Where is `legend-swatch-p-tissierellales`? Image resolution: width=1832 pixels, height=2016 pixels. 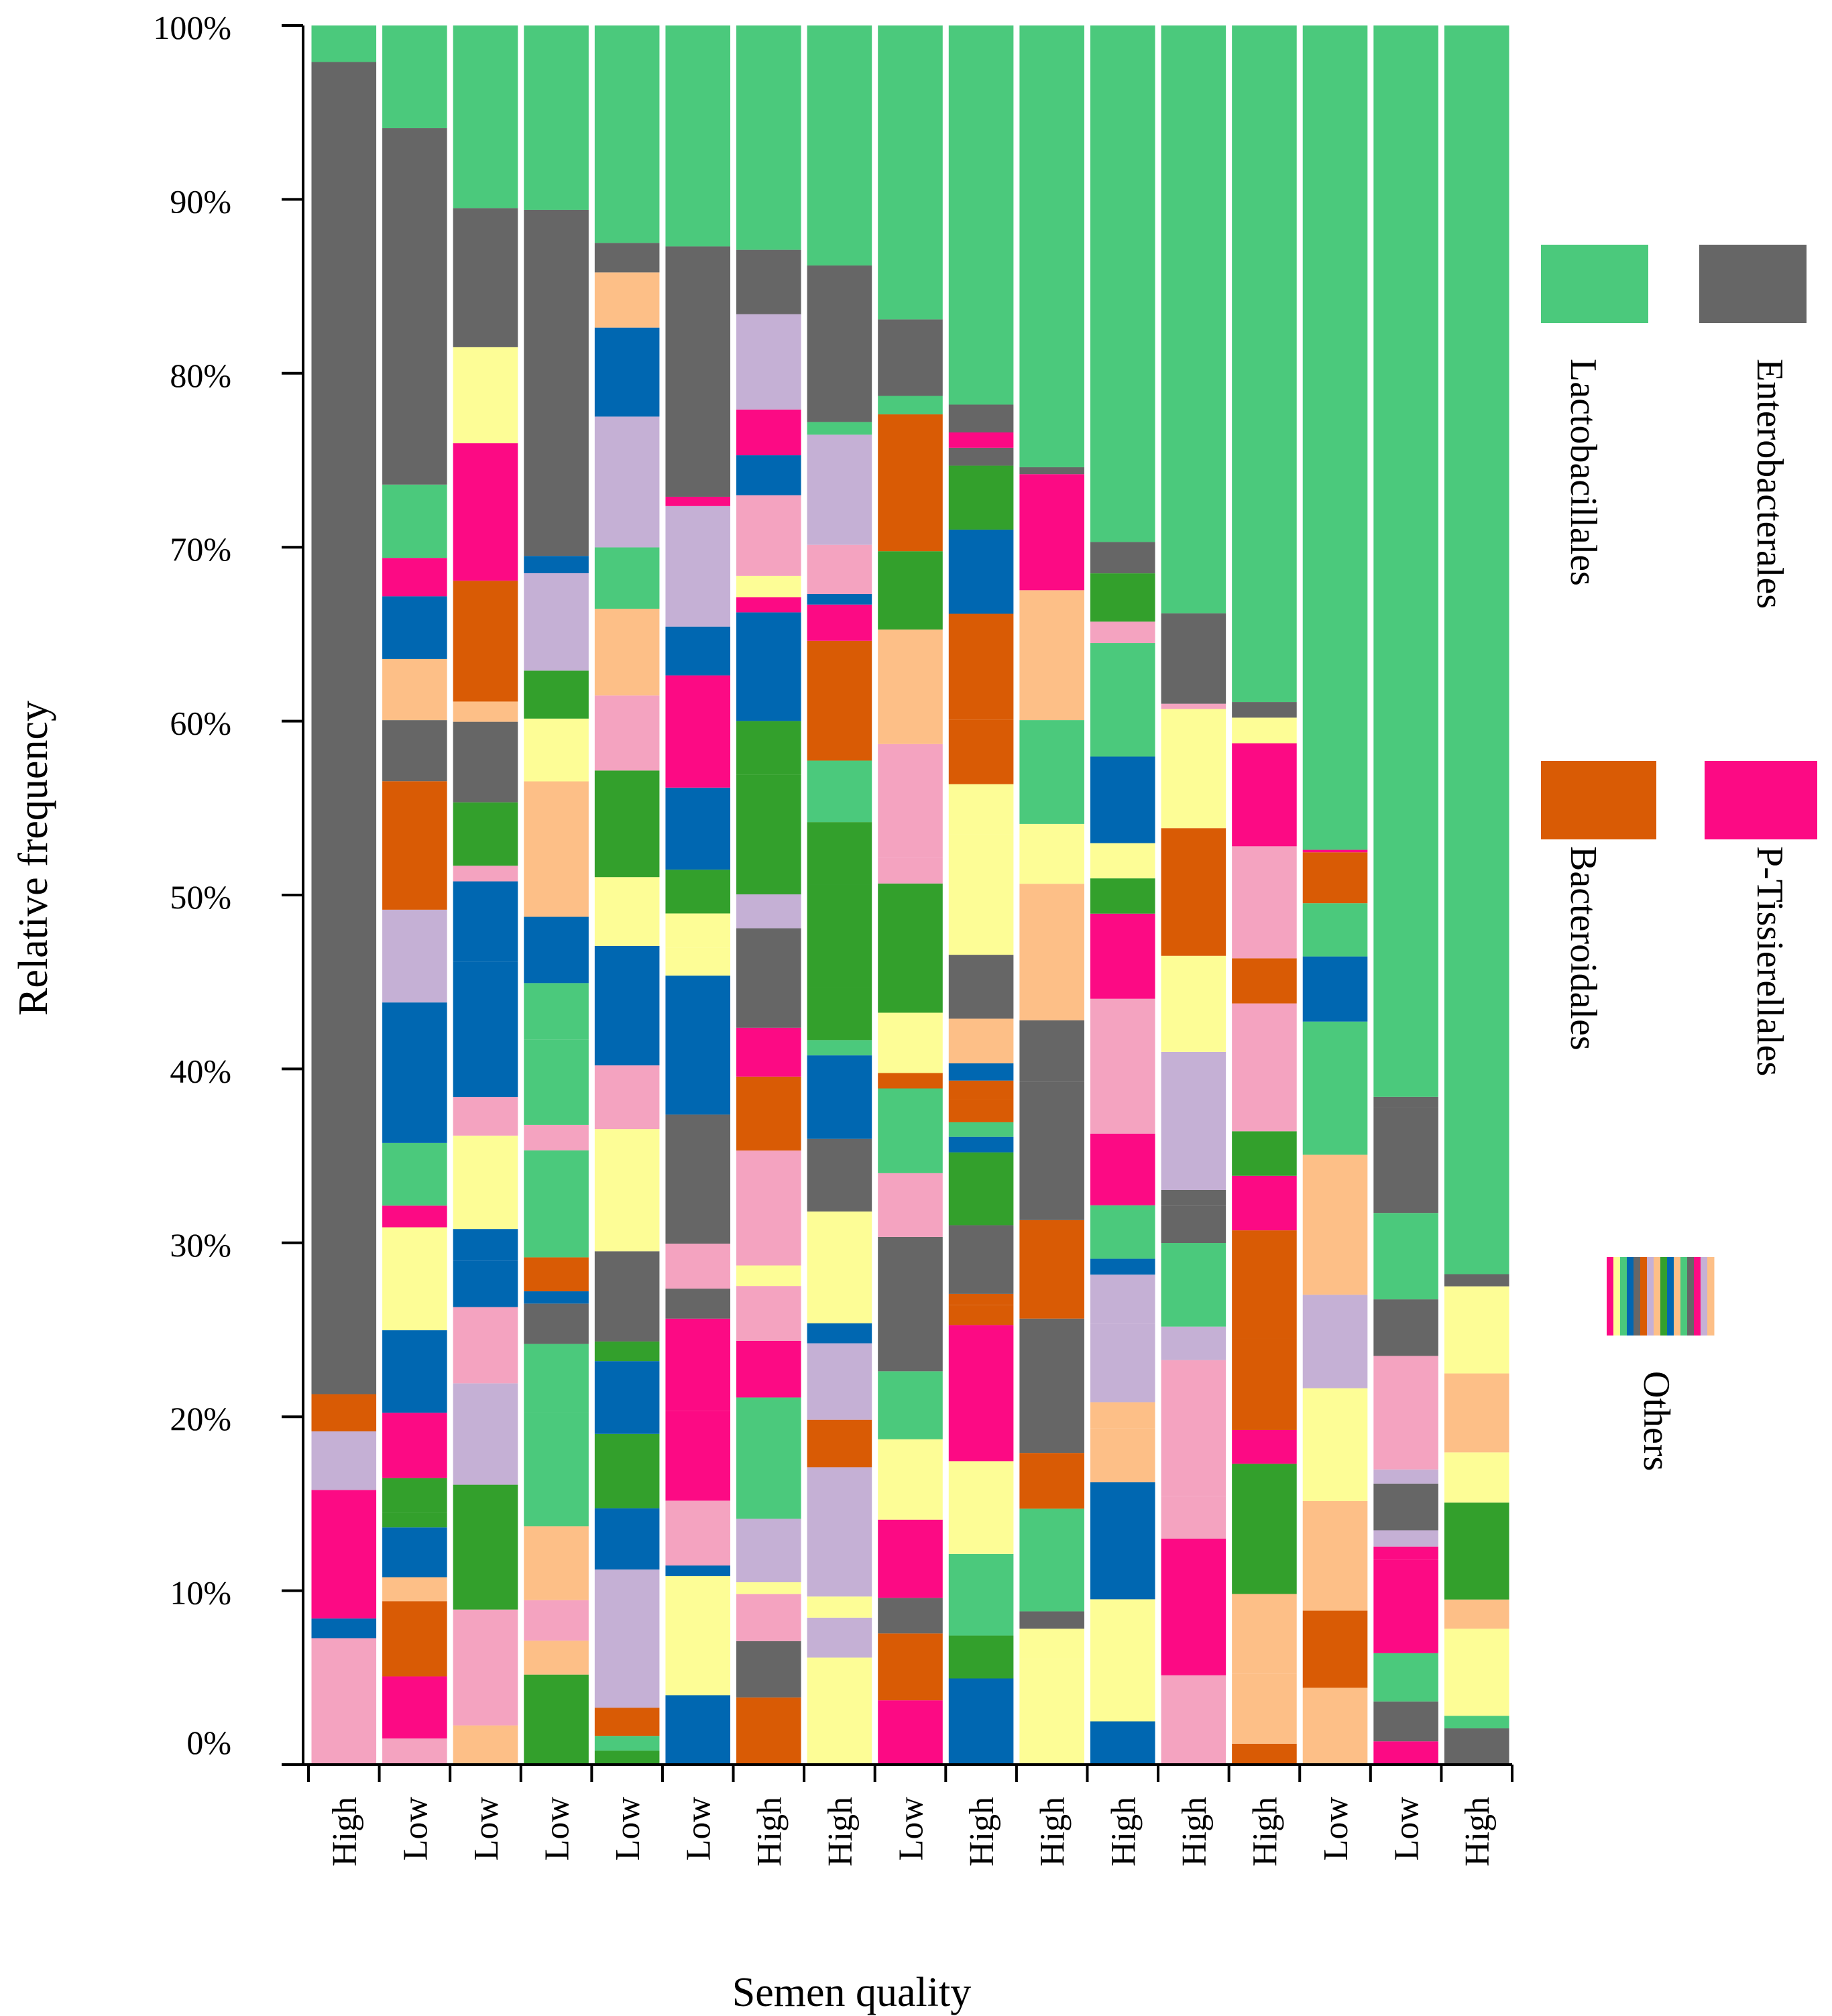
legend-swatch-p-tissierellales is located at coordinates (1761, 800).